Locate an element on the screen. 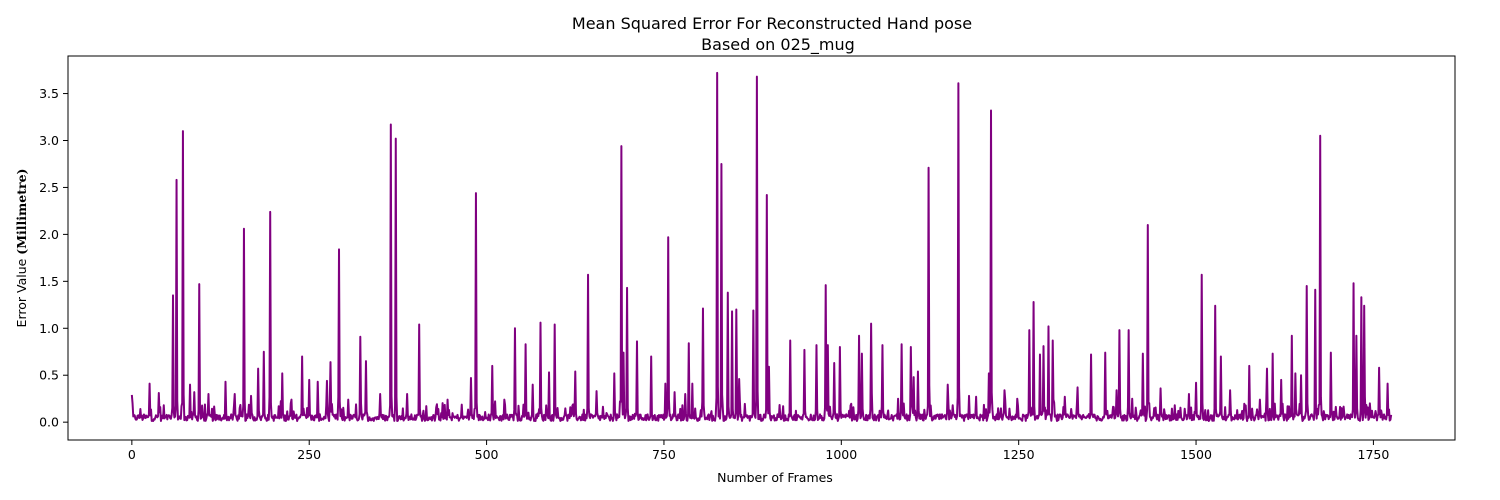 This screenshot has width=1500, height=500. y-tick-label: 3.0 is located at coordinates (49, 140).